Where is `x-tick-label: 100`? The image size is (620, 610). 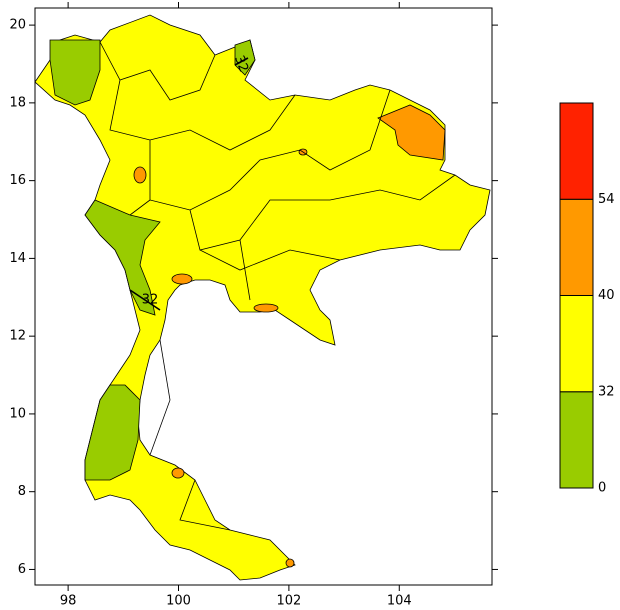
x-tick-label: 100 is located at coordinates (178, 601).